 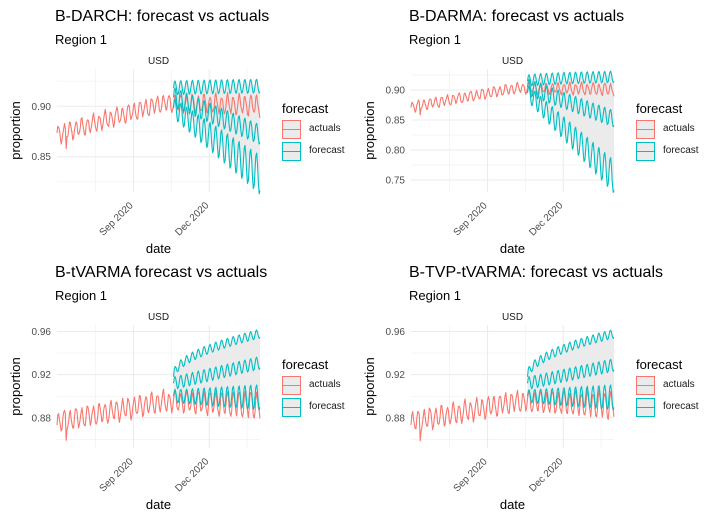 I want to click on chart-title: B-TVP-tVARMA: forecast vs actuals, so click(x=536, y=272).